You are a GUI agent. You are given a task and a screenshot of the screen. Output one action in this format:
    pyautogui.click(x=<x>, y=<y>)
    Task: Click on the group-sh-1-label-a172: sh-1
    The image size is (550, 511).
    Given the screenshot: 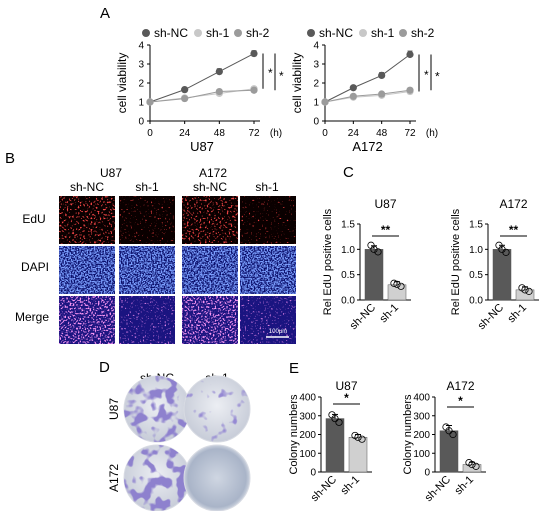 What is the action you would take?
    pyautogui.click(x=267, y=187)
    